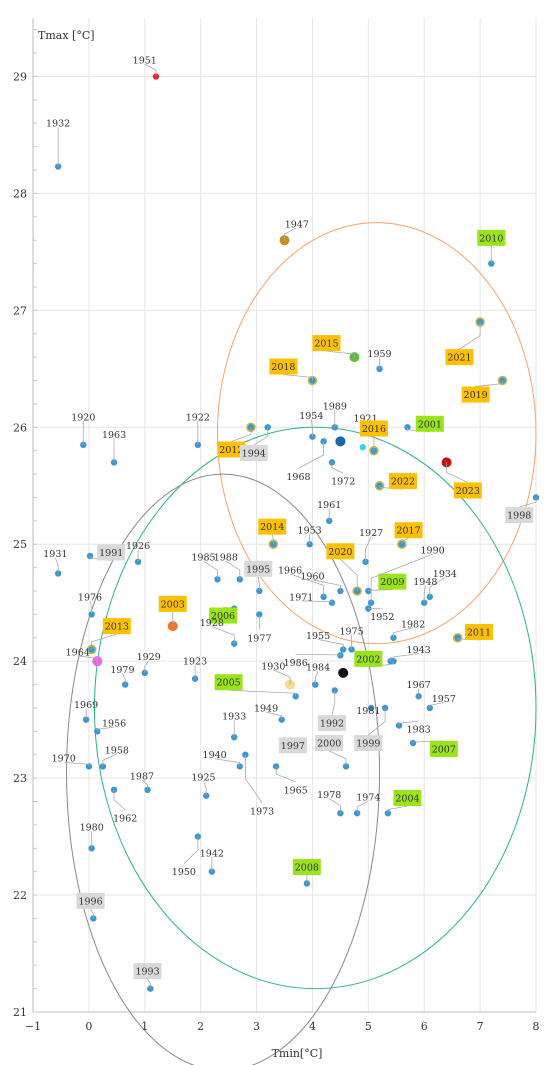  What do you see at coordinates (58, 124) in the screenshot?
I see `label-1932: 1932` at bounding box center [58, 124].